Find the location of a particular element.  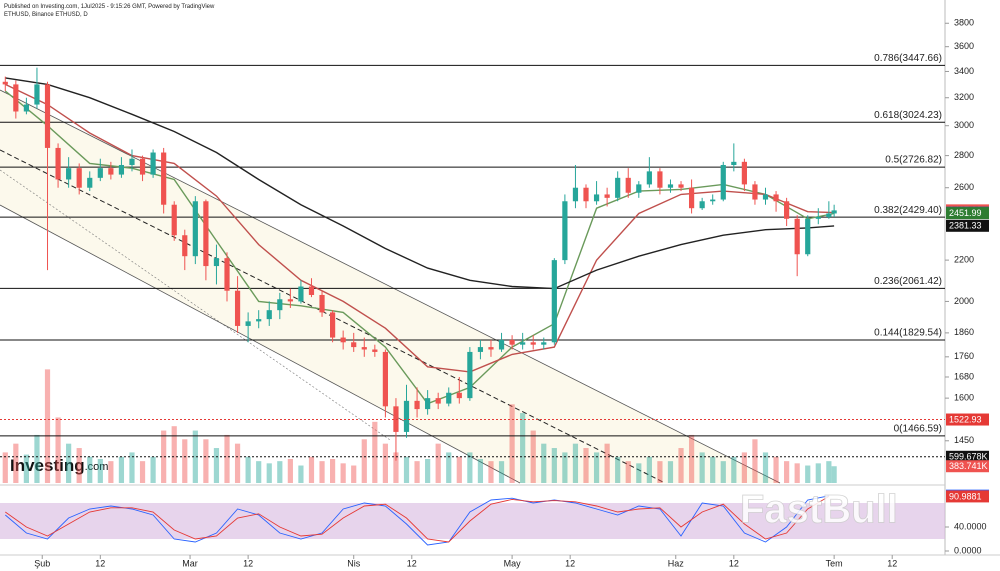

y-tick-label: 1600 is located at coordinates (964, 398).